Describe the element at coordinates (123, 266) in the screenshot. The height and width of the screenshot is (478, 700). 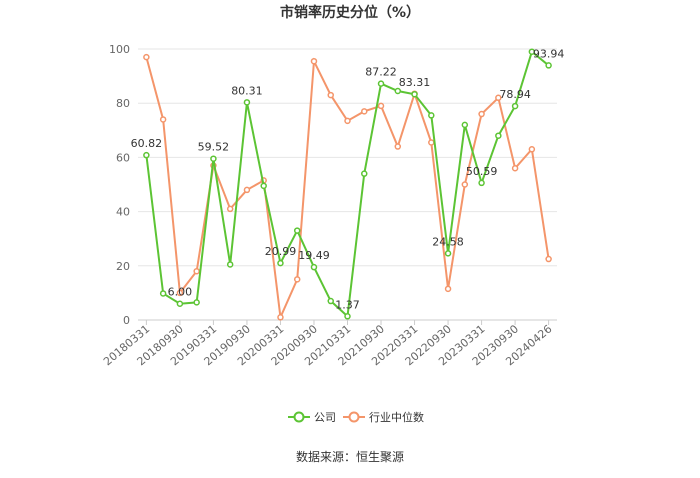
I see `y-tick-label: 20` at that location.